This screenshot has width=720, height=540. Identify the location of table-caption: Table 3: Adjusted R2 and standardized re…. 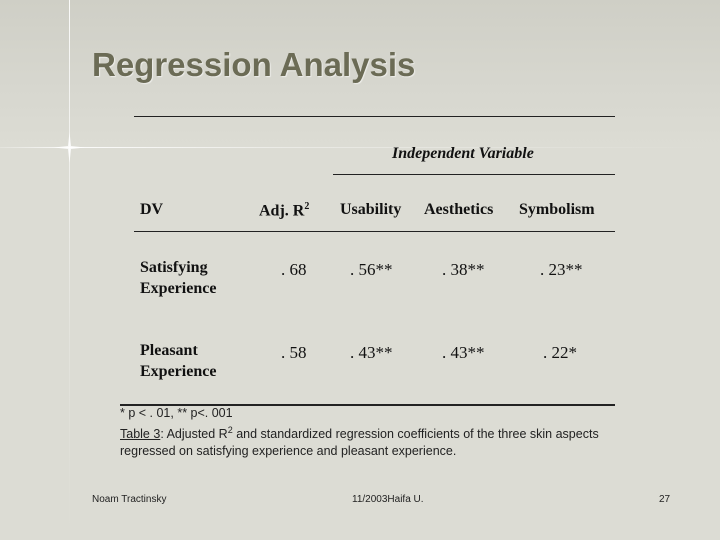
(359, 442).